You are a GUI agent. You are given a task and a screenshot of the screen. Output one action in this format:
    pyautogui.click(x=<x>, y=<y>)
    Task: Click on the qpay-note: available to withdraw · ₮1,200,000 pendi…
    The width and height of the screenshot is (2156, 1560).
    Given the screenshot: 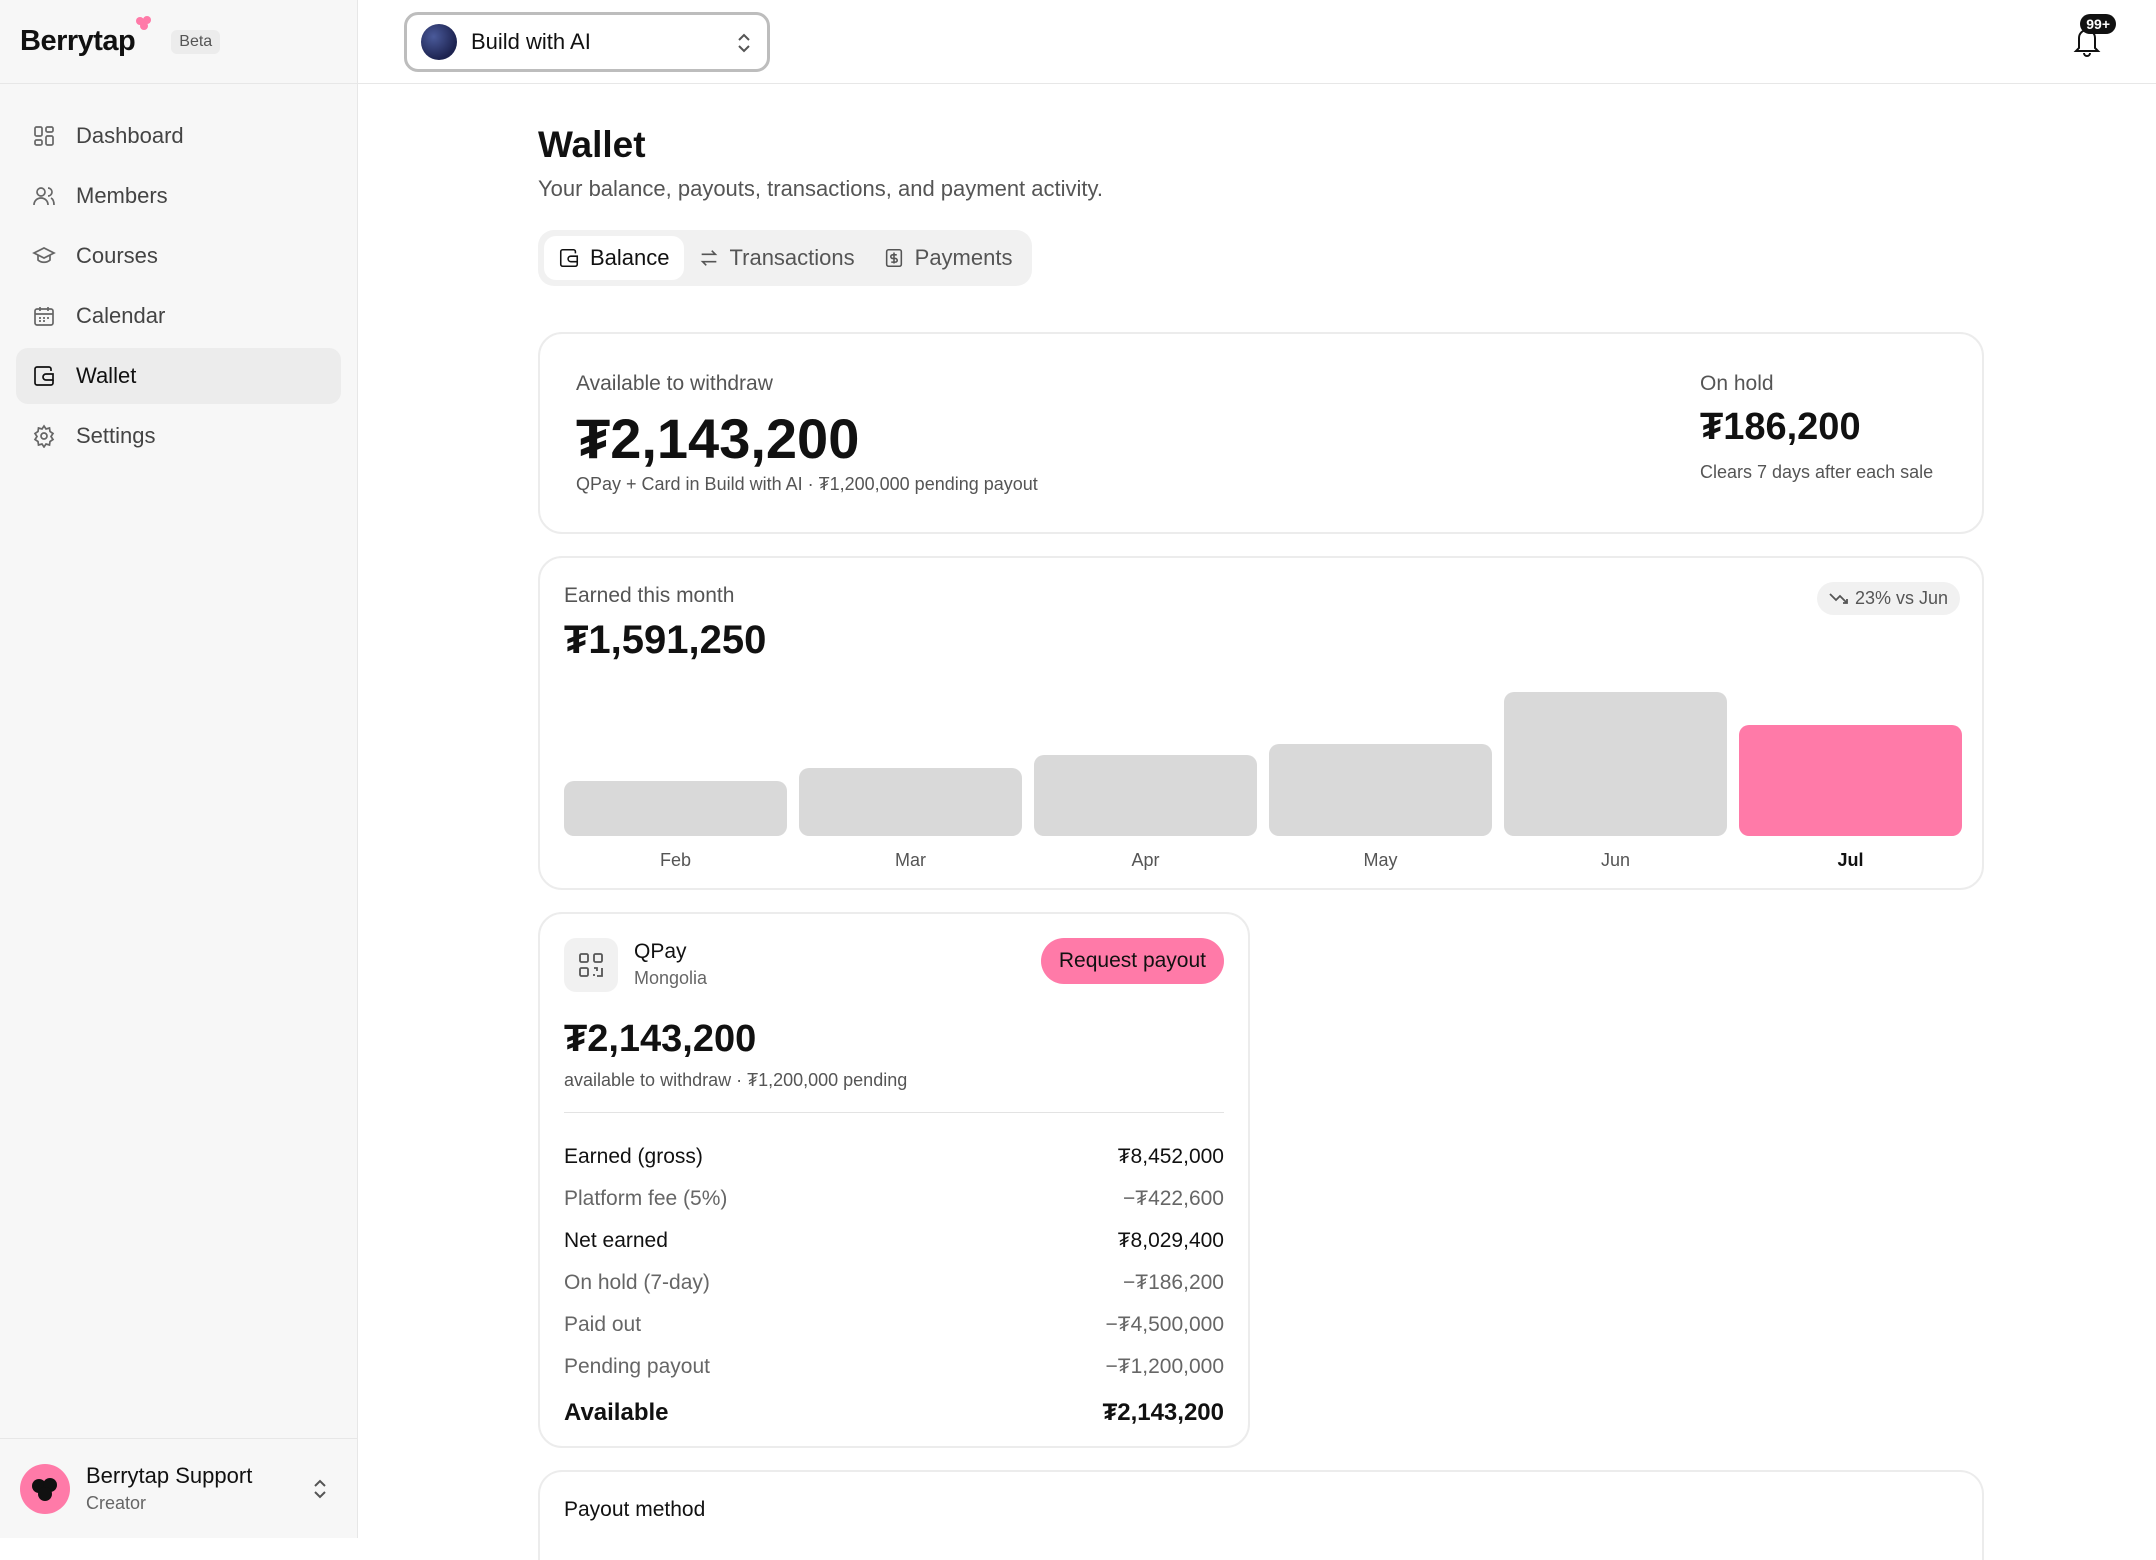 What is the action you would take?
    pyautogui.click(x=736, y=1080)
    